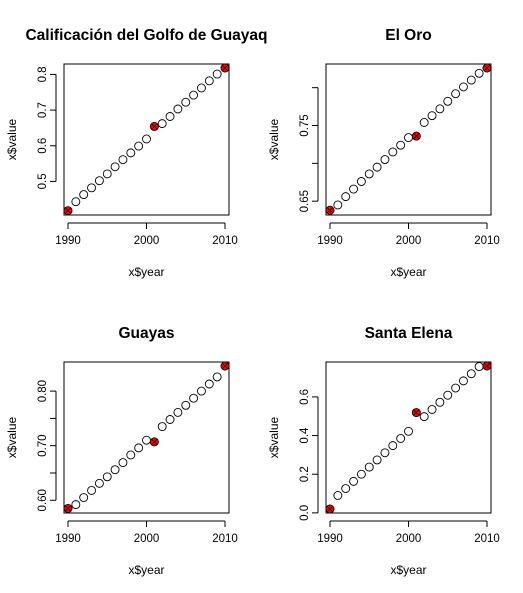 The width and height of the screenshot is (523, 593). Describe the element at coordinates (408, 35) in the screenshot. I see `chart-title: El Oro` at that location.